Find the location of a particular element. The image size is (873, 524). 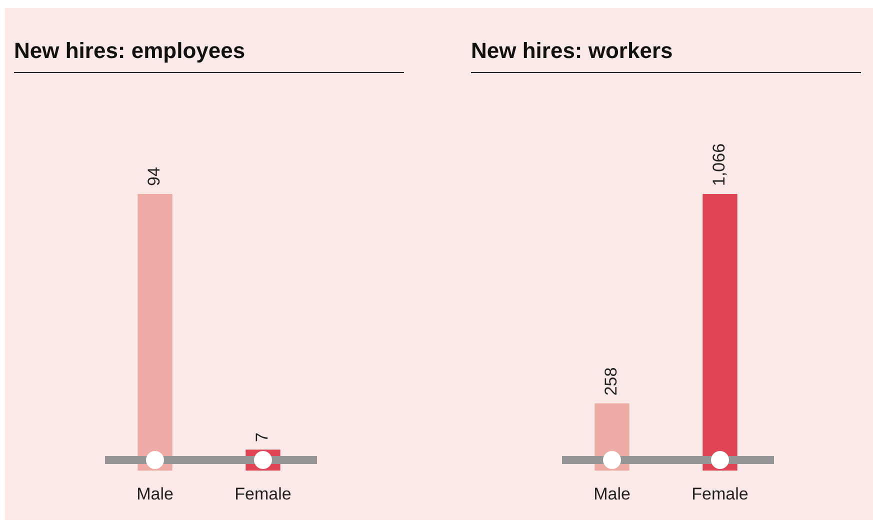

data-label: 94 is located at coordinates (154, 176).